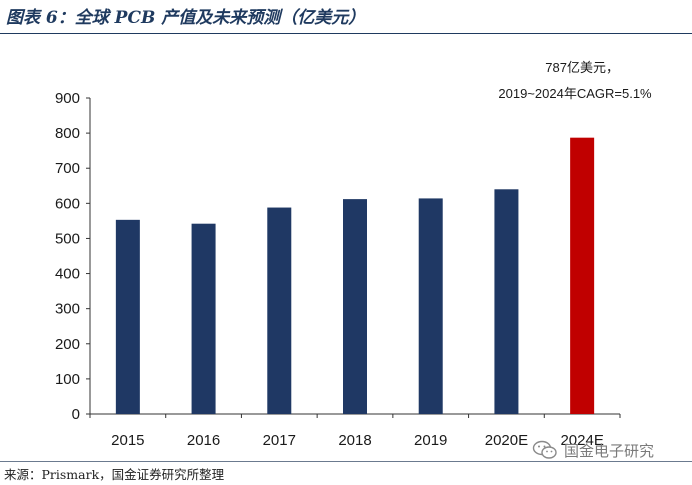 Image resolution: width=692 pixels, height=485 pixels. What do you see at coordinates (67, 238) in the screenshot?
I see `y-tick-label: 500` at bounding box center [67, 238].